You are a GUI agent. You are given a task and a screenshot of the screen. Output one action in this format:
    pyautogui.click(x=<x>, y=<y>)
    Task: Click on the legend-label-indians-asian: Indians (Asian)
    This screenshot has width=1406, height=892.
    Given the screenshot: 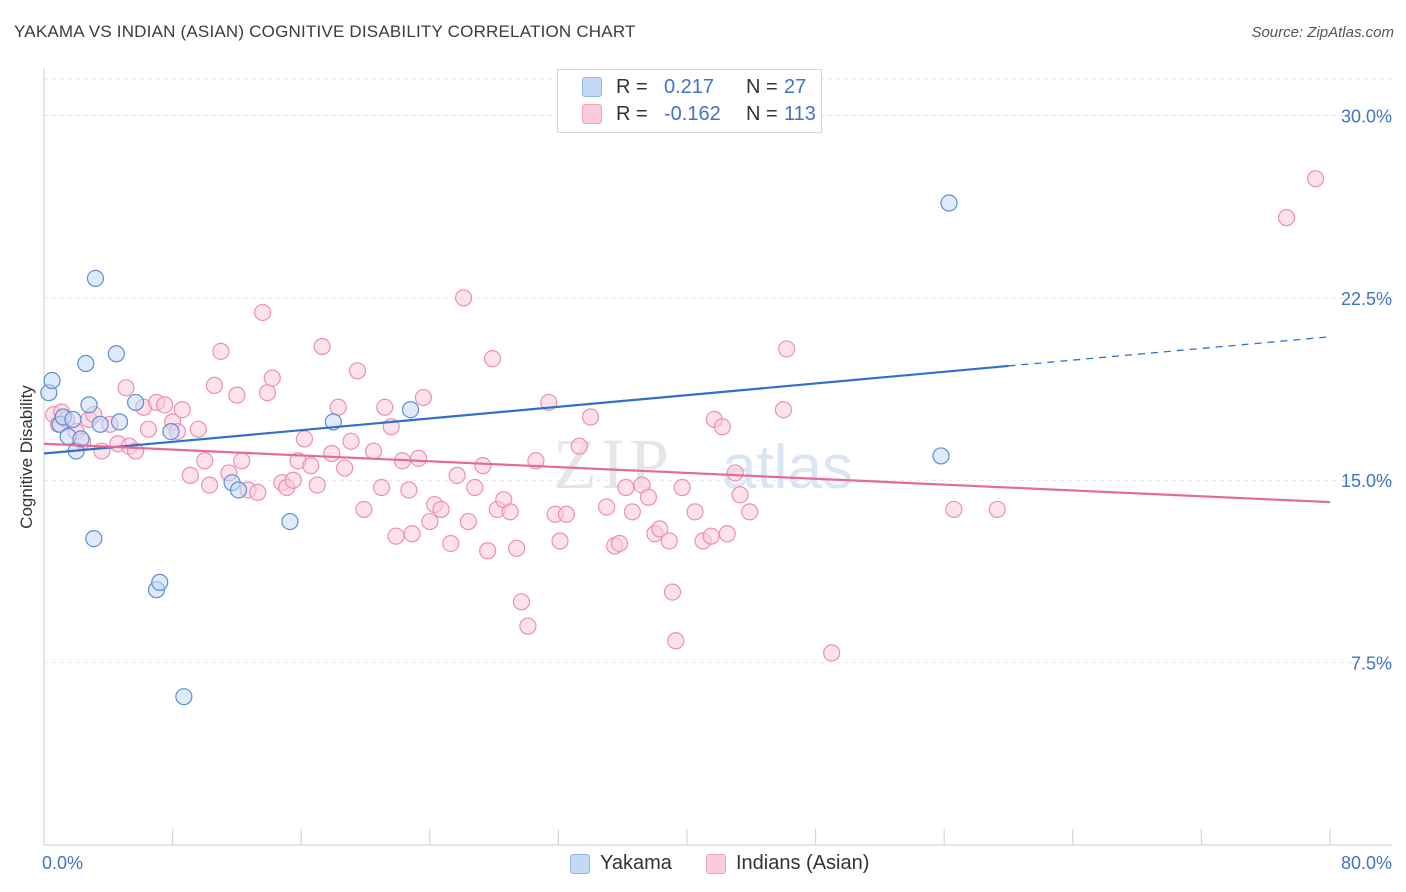 What is the action you would take?
    pyautogui.click(x=803, y=863)
    